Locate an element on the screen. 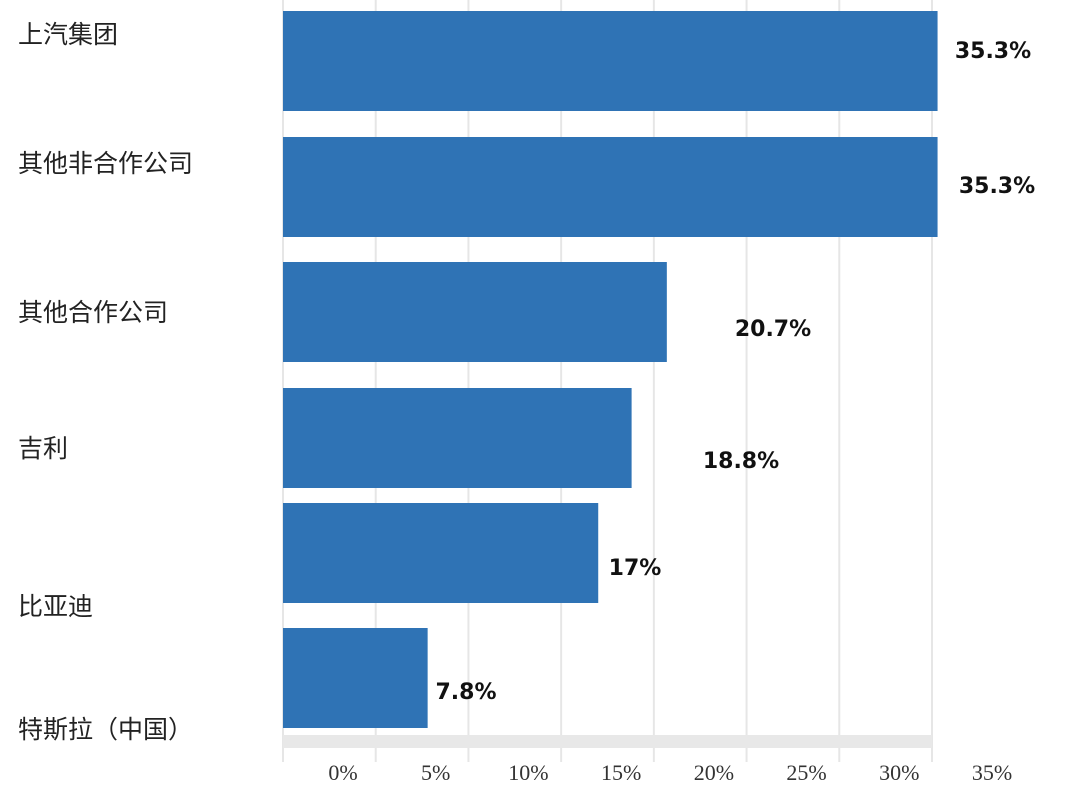 The image size is (1080, 809). category-label: 特斯拉（中国） is located at coordinates (105, 729).